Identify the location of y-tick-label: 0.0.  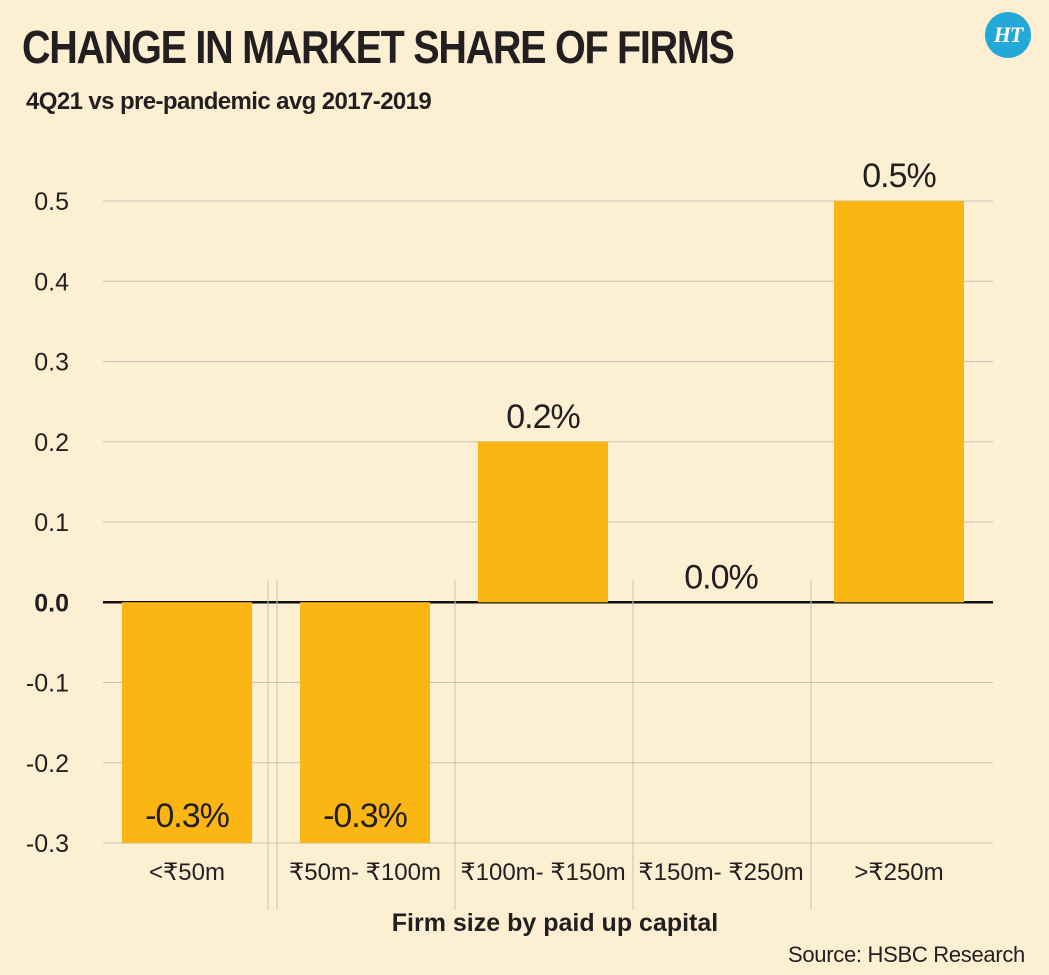
(51, 603).